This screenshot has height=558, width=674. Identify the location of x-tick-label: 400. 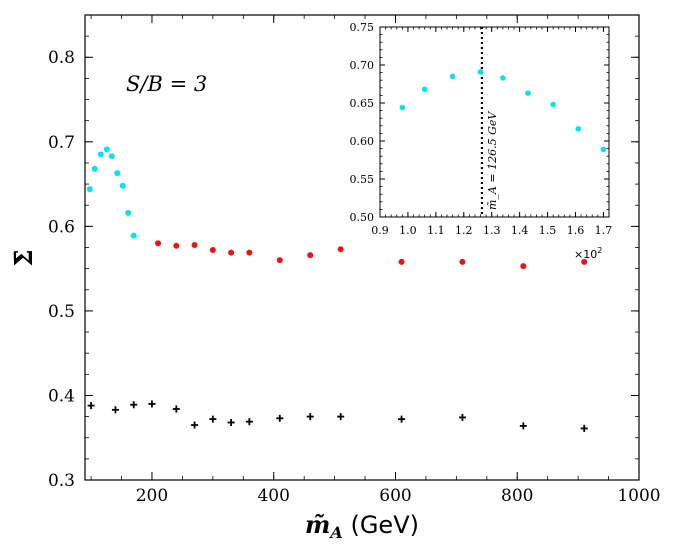
(273, 496).